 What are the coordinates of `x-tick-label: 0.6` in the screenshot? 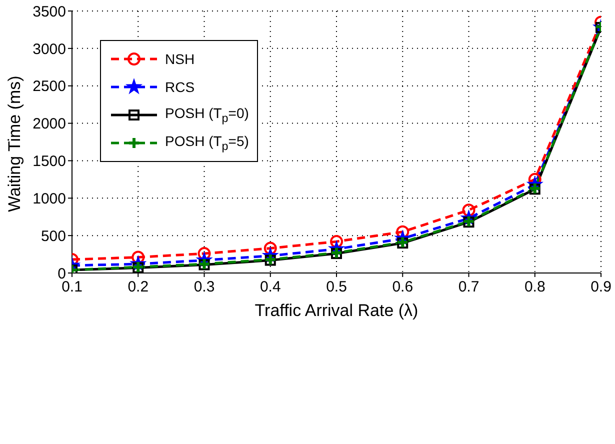 It's located at (403, 287).